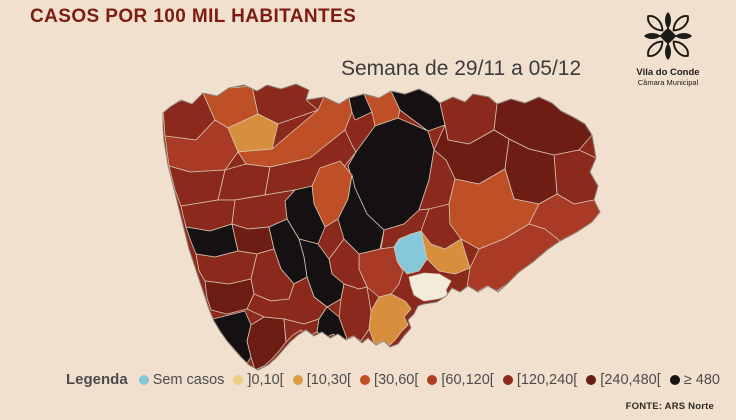 The height and width of the screenshot is (420, 736). I want to click on legend-item-label: Sem casos, so click(188, 379).